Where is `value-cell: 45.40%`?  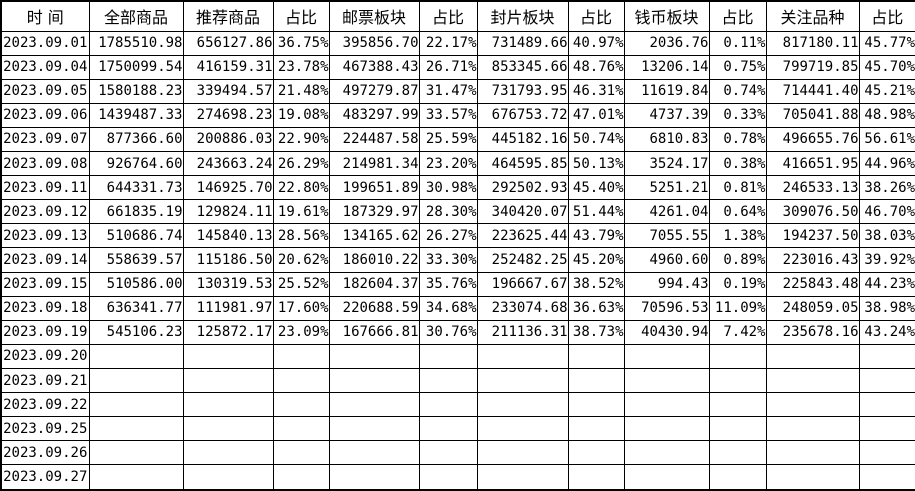 value-cell: 45.40% is located at coordinates (596, 188).